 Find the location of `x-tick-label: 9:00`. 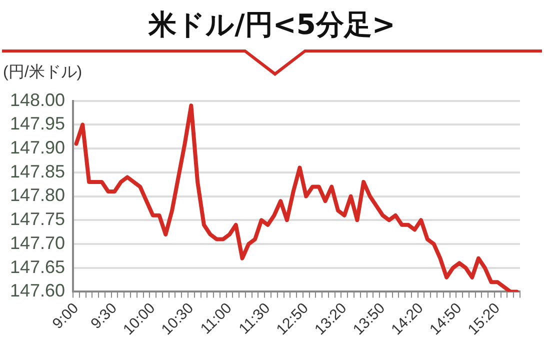

x-tick-label: 9:00 is located at coordinates (65, 316).